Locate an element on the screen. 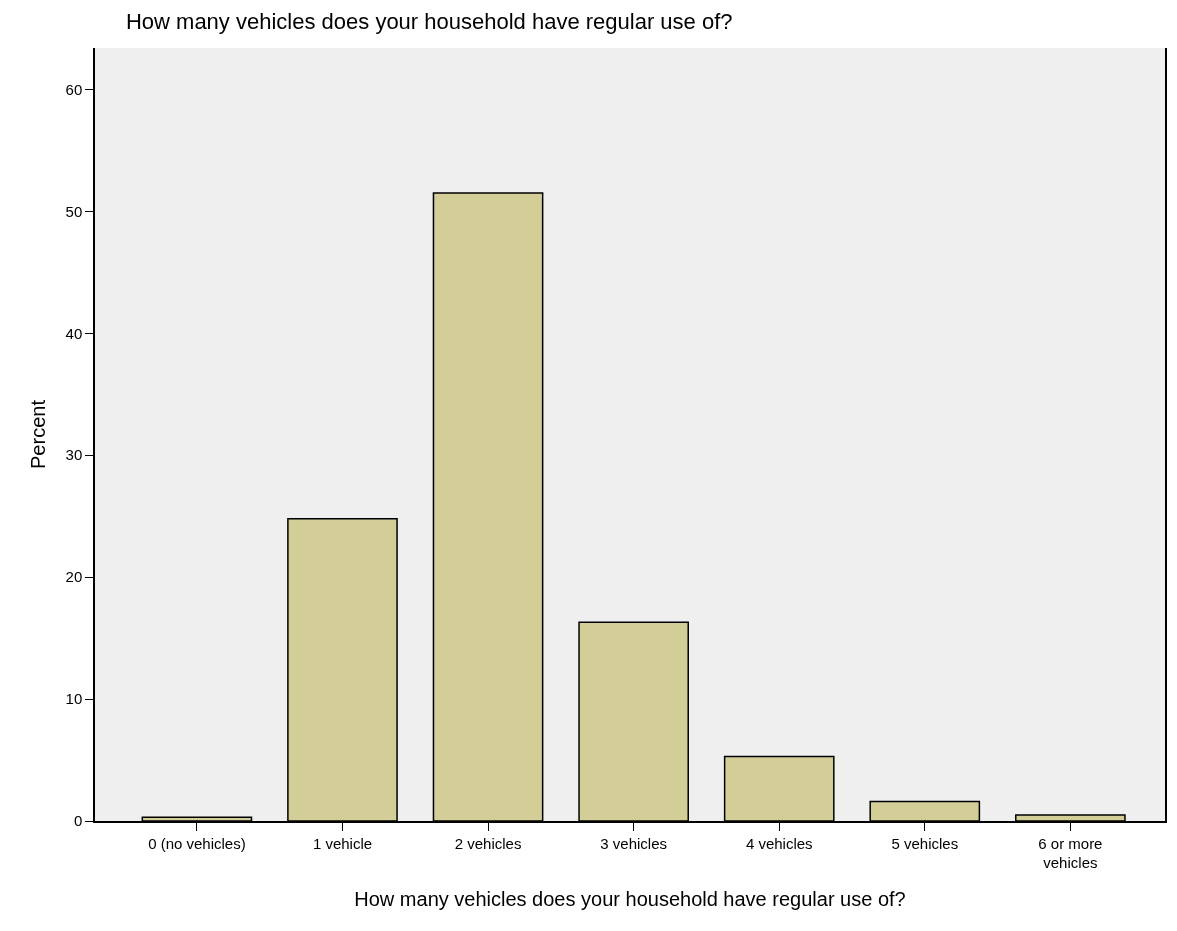  y-tick-label: 40 is located at coordinates (74, 333).